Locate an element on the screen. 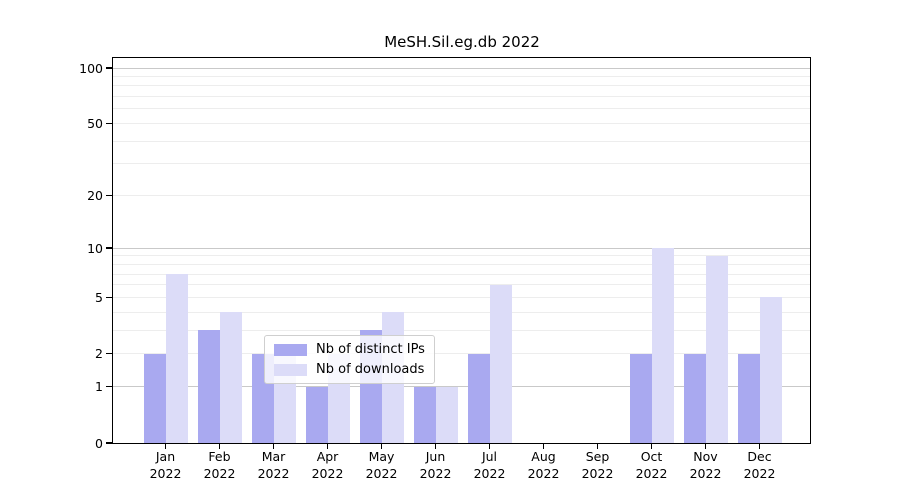  bar-distinct-ips-jun is located at coordinates (424, 414).